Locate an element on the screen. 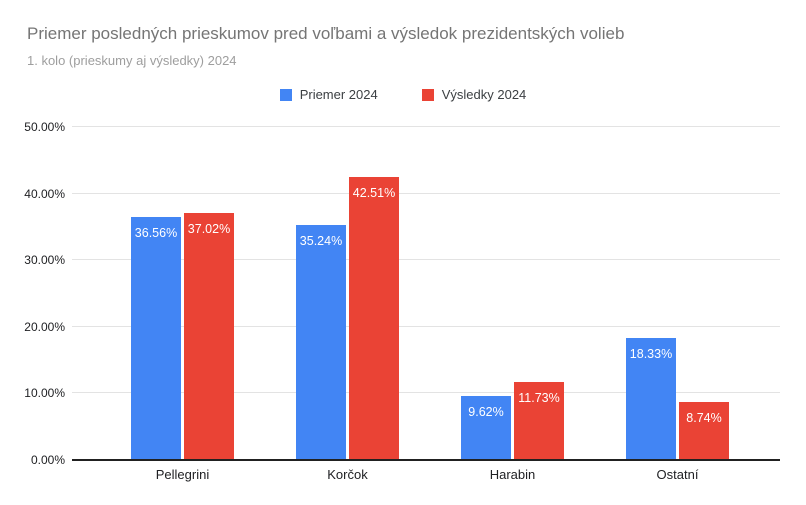 This screenshot has width=806, height=505. legend-item-vysledky-2024: Výsledky 2024 is located at coordinates (474, 94).